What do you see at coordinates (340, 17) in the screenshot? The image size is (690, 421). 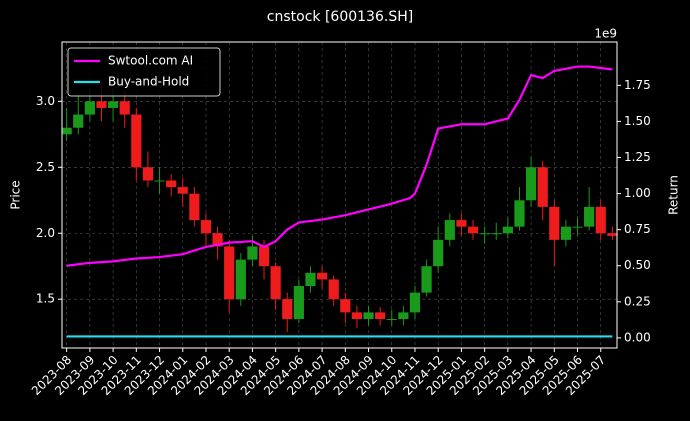 I see `chart-title: cnstock [600136.SH]` at bounding box center [340, 17].